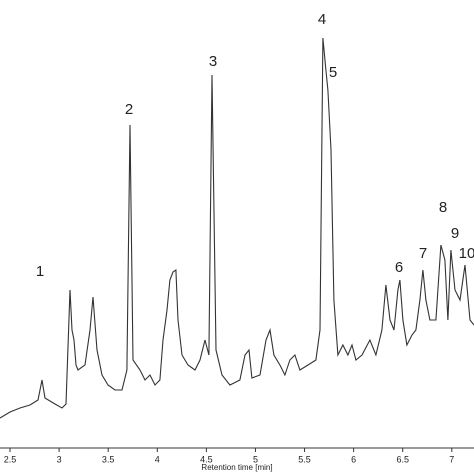  What do you see at coordinates (322, 19) in the screenshot?
I see `peak-label: 4` at bounding box center [322, 19].